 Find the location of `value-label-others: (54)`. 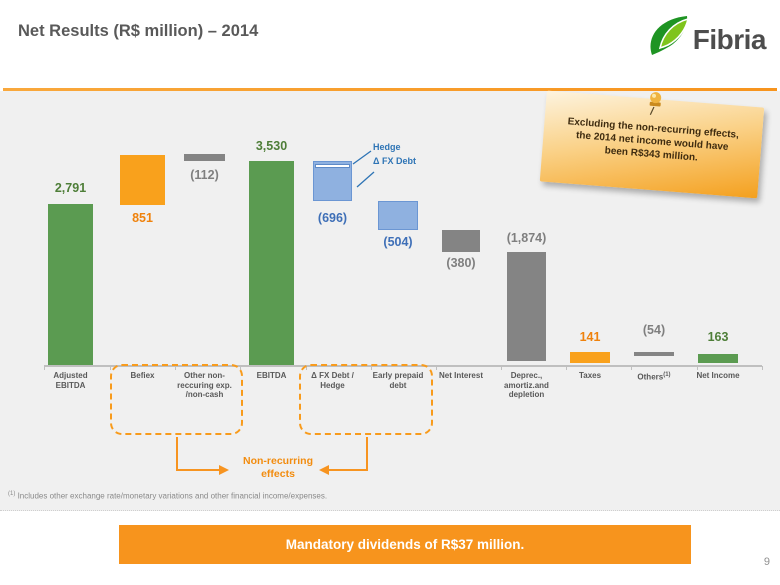

value-label-others: (54) is located at coordinates (654, 330).